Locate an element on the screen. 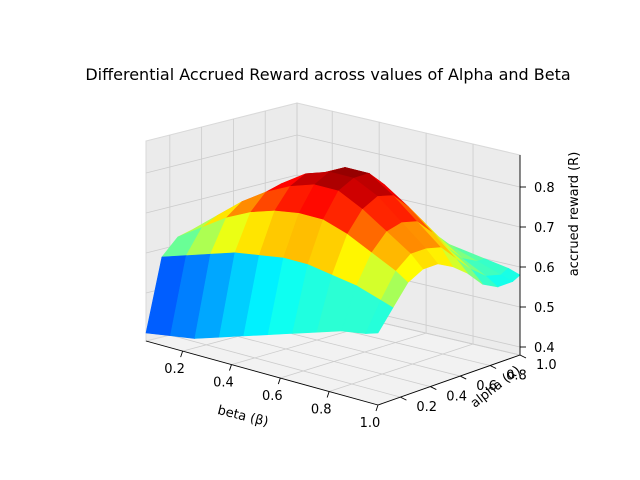 The width and height of the screenshot is (640, 480). y-tick-label: 0.6 is located at coordinates (486, 386).